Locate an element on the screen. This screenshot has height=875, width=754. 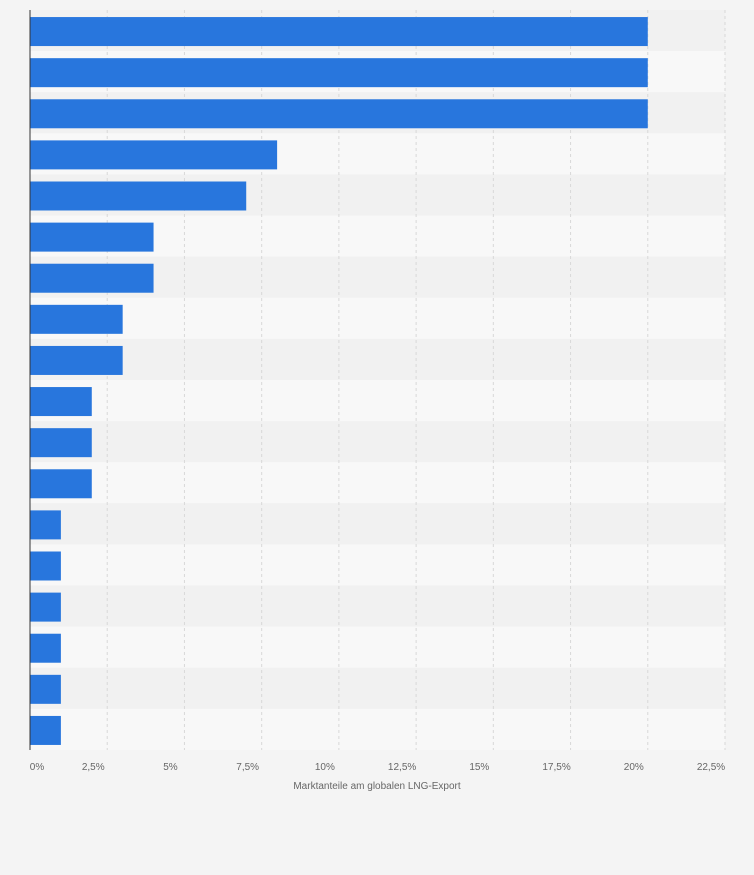
x-tick-label: 17,5% is located at coordinates (556, 767).